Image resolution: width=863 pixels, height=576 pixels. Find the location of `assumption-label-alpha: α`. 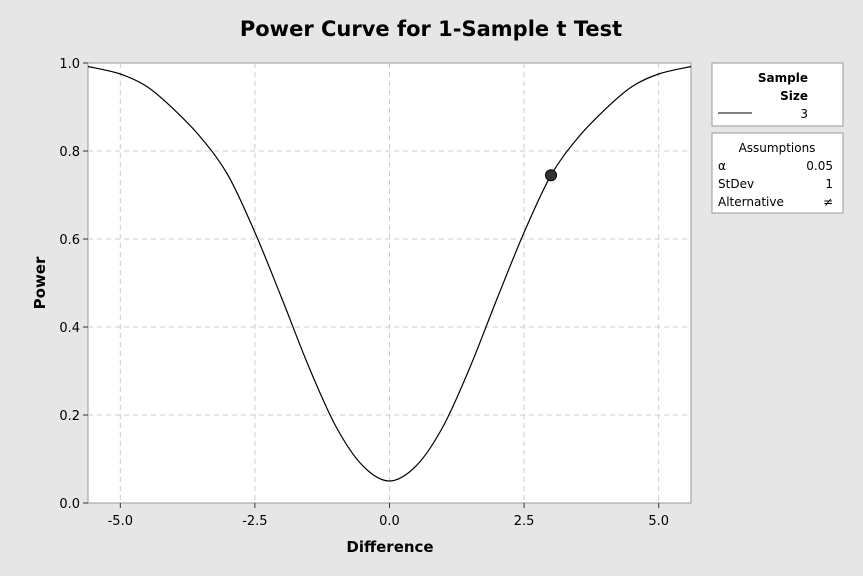

assumption-label-alpha: α is located at coordinates (722, 166).